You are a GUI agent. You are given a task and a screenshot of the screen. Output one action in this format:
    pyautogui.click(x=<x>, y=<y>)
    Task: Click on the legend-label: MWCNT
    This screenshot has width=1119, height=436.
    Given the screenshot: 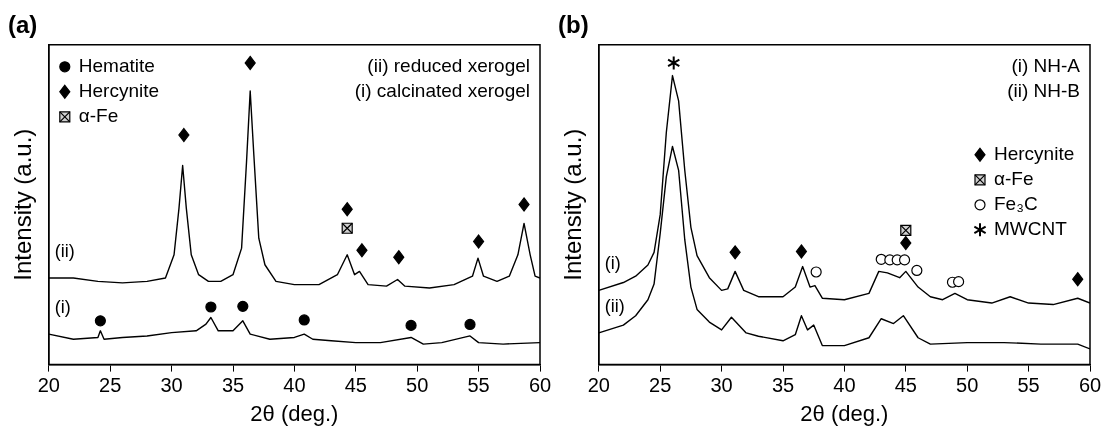 What is the action you would take?
    pyautogui.click(x=1031, y=229)
    